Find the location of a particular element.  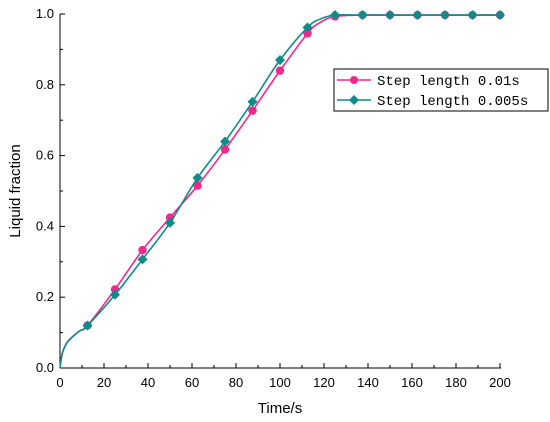

y-tick-label: 0.0 is located at coordinates (45, 367).